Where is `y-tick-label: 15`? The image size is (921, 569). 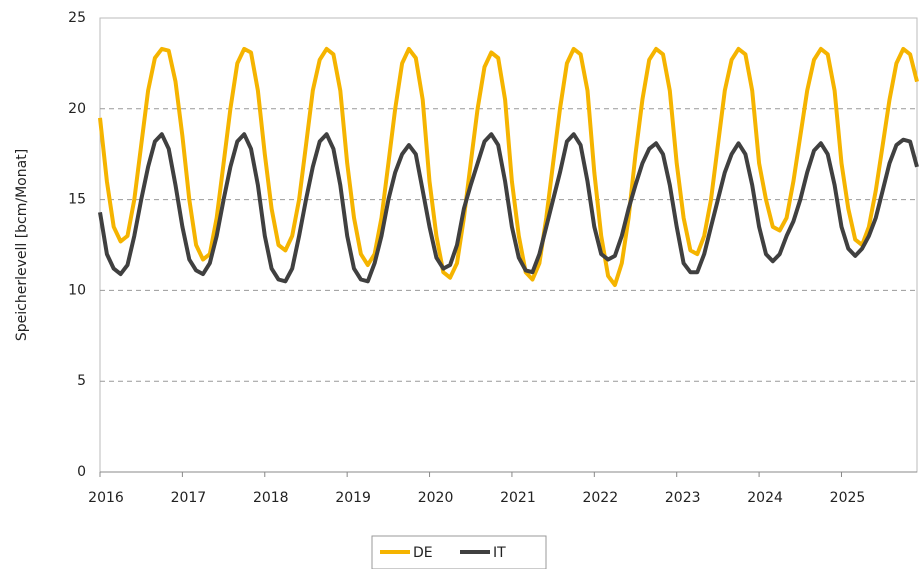
y-tick-label: 15 is located at coordinates (77, 200).